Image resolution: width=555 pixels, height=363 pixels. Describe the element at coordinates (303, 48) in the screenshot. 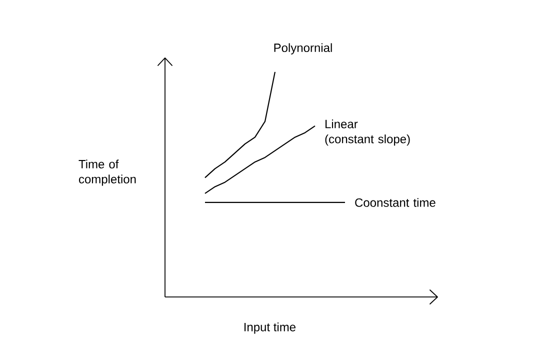

I see `series-label: Polynornial` at that location.